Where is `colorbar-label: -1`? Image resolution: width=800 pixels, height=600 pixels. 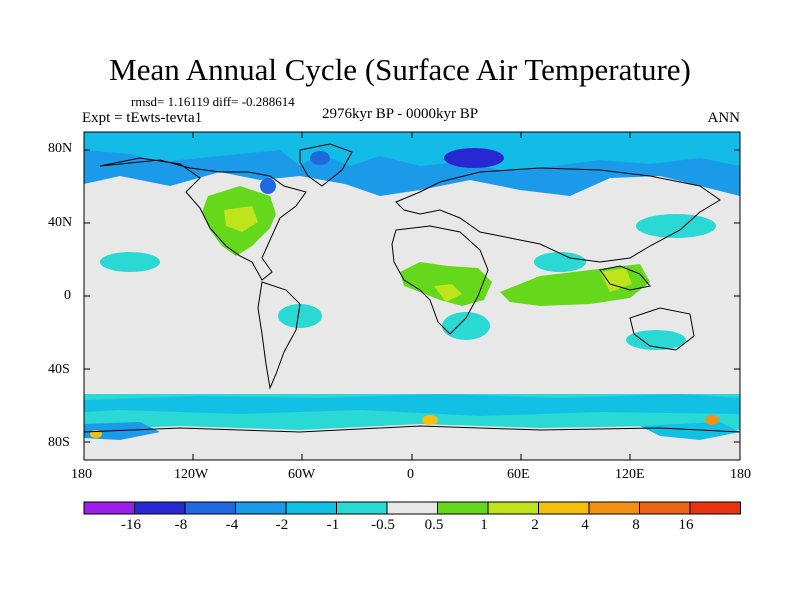
colorbar-label: -1 is located at coordinates (333, 525).